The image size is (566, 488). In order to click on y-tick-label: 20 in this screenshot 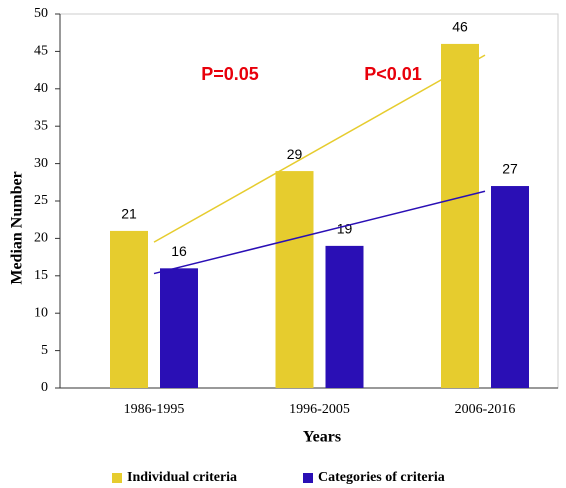, I will do `click(41, 238)`.